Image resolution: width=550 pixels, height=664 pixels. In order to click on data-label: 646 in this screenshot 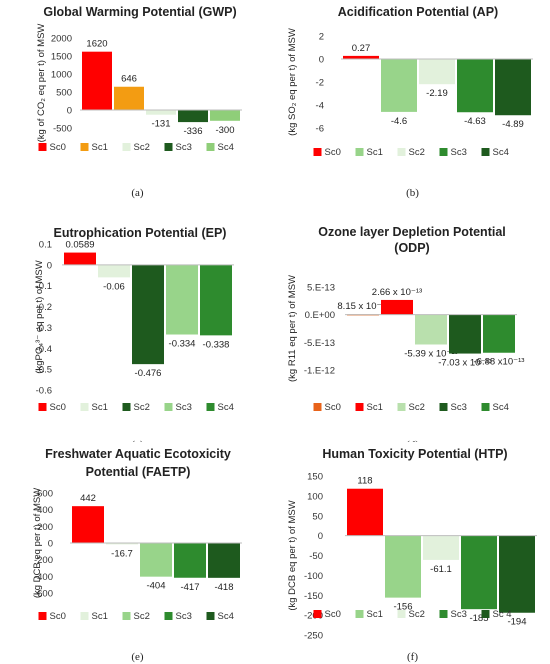, I will do `click(129, 79)`.